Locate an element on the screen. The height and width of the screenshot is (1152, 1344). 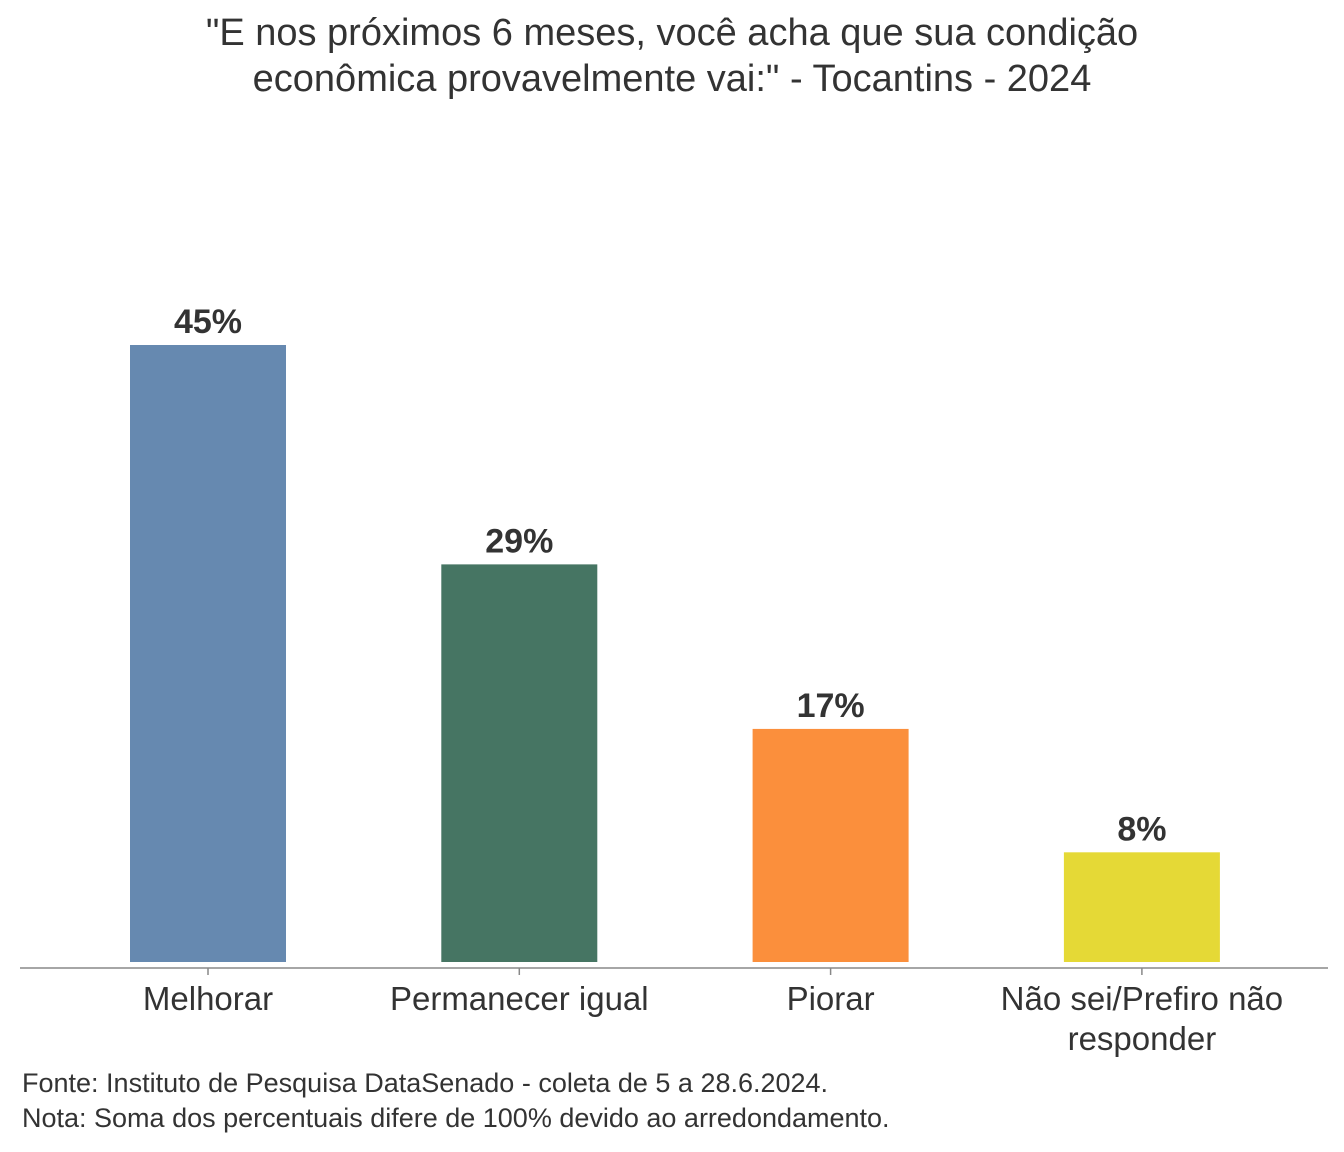
x-tick-label: responder is located at coordinates (1142, 1038).